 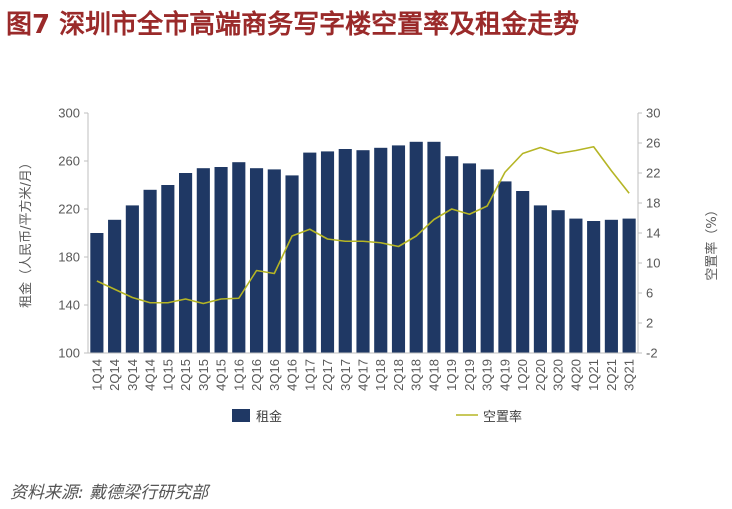 What do you see at coordinates (69, 305) in the screenshot?
I see `y-tick-label: 140` at bounding box center [69, 305].